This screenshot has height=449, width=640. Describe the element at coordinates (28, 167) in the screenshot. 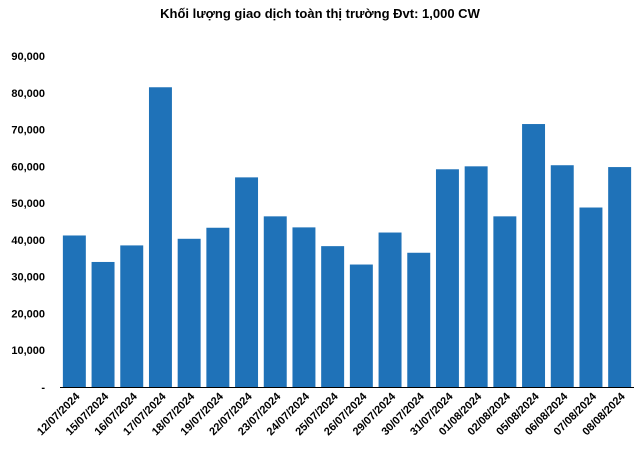

I see `y-tick-label: 60,000` at that location.